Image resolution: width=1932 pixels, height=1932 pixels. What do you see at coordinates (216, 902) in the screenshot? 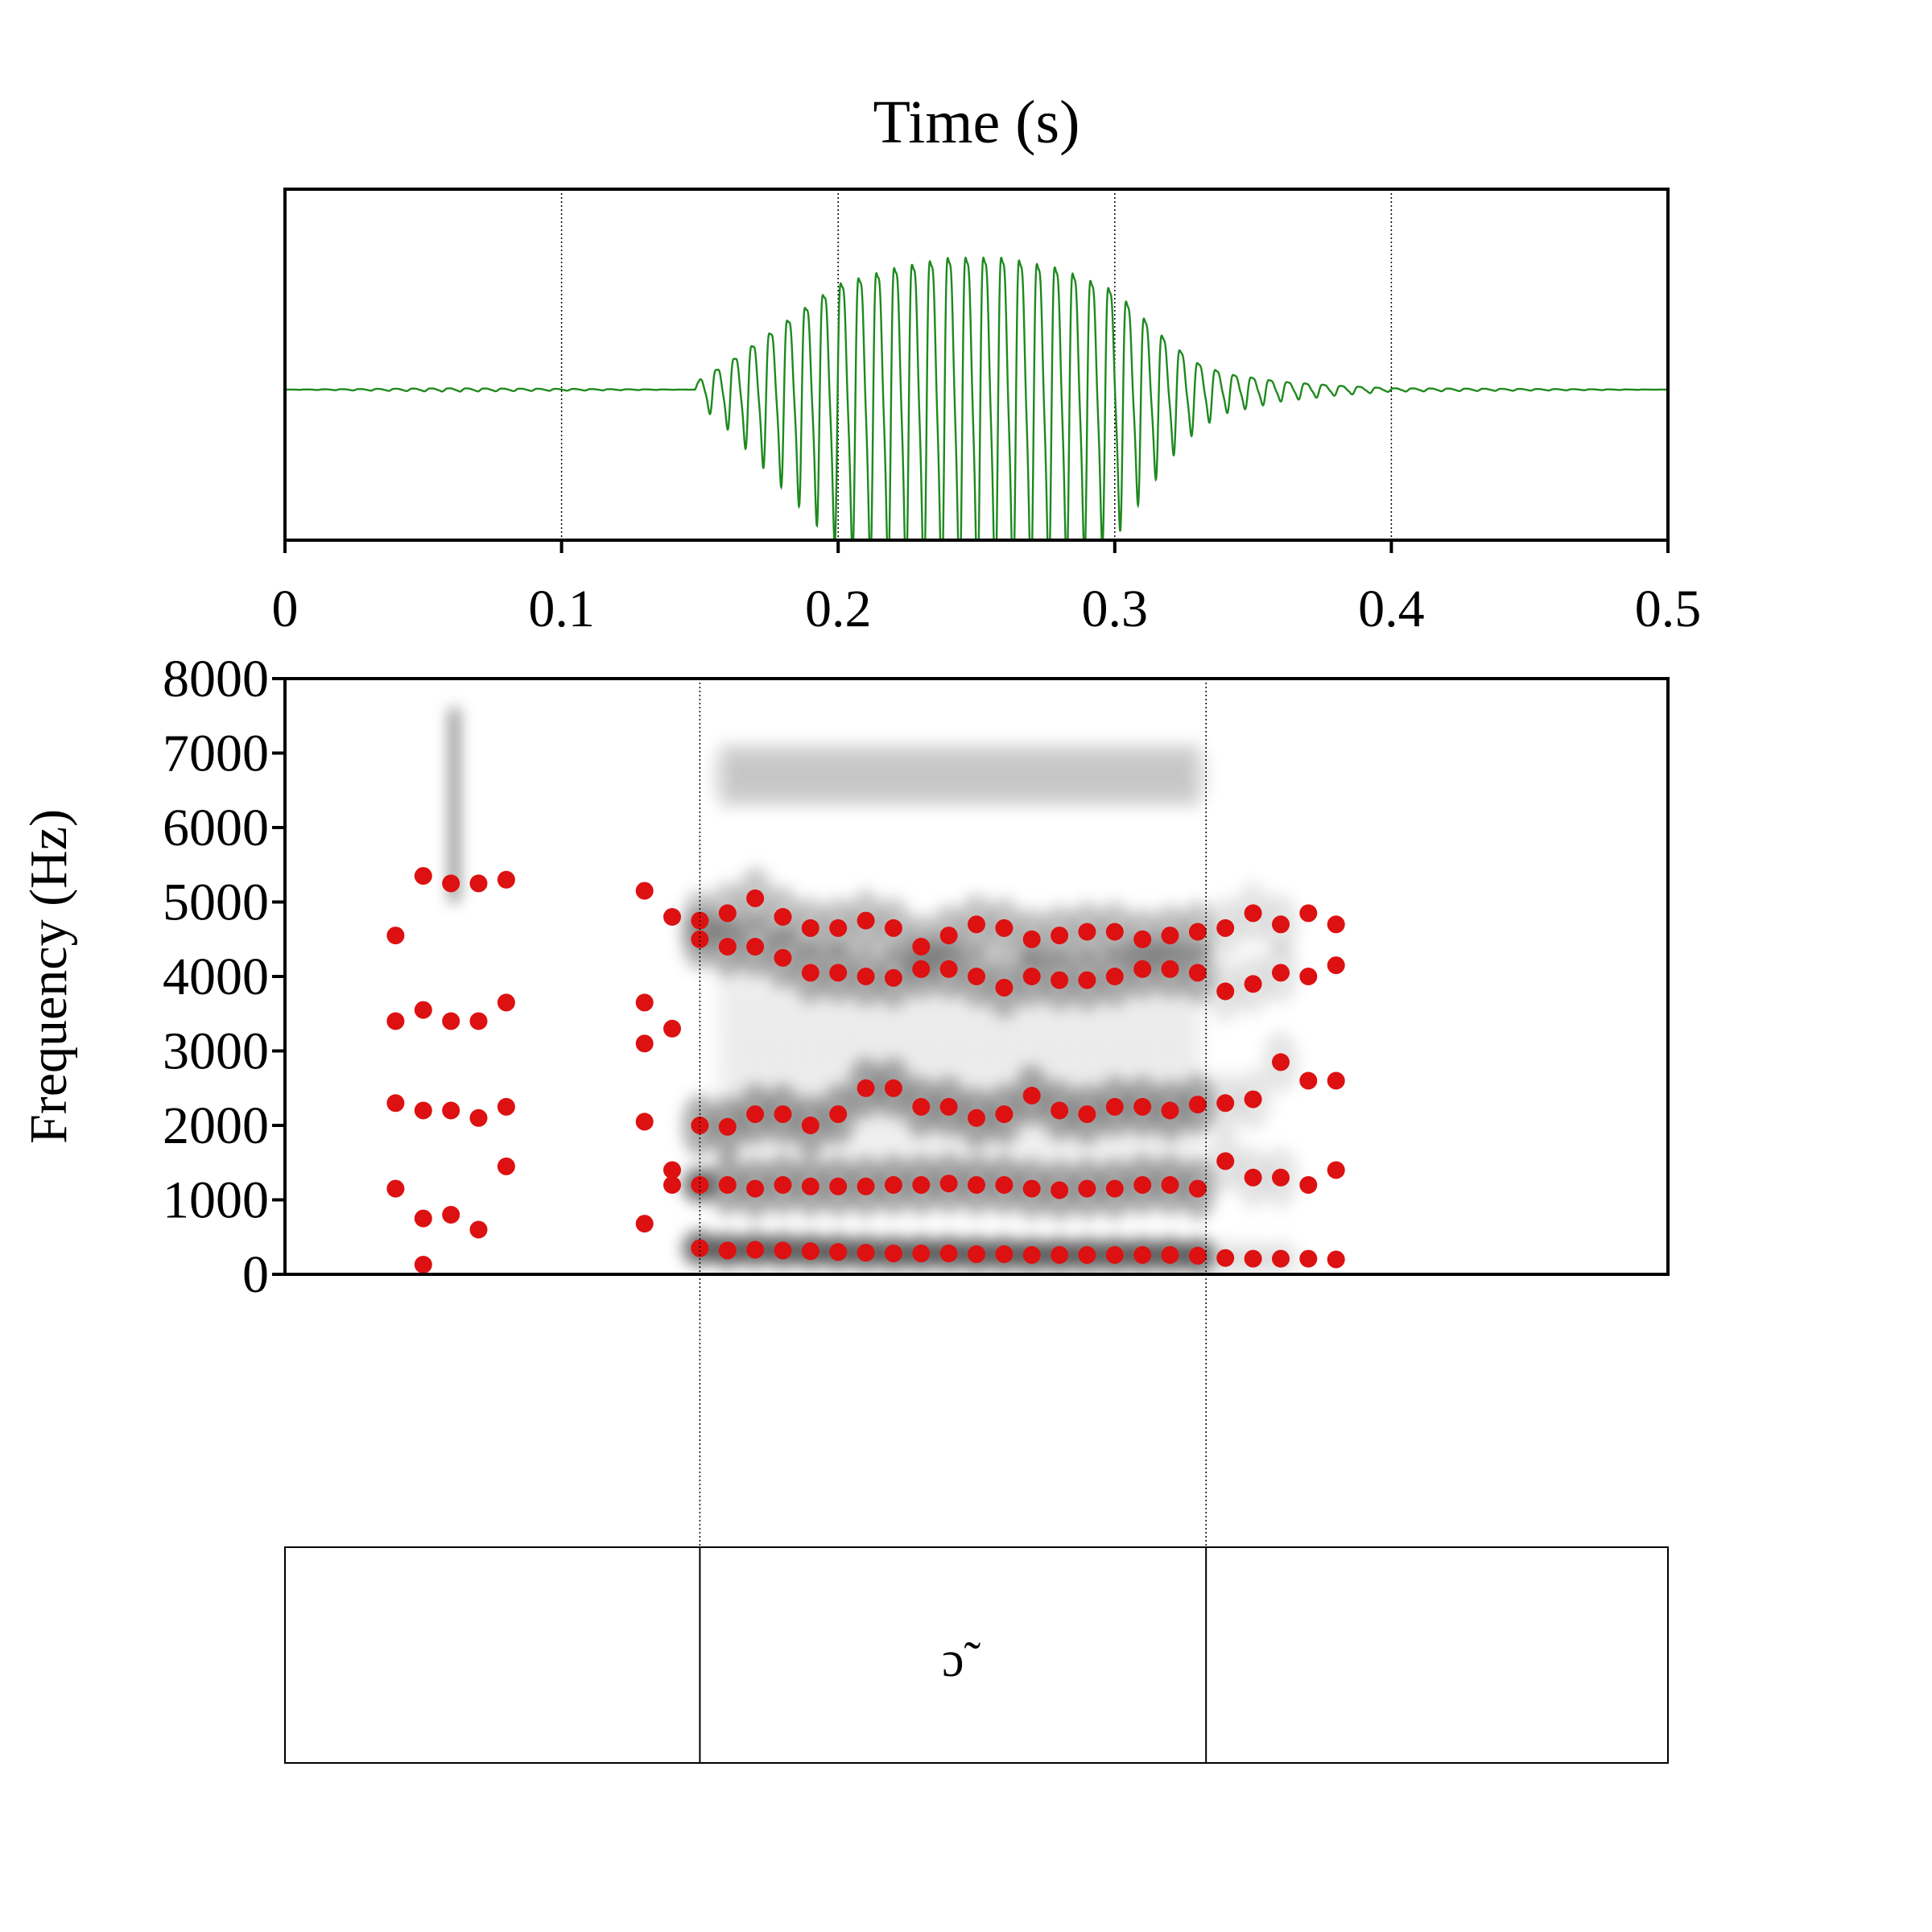
I see `frequency-tick-label: 5000` at bounding box center [216, 902].